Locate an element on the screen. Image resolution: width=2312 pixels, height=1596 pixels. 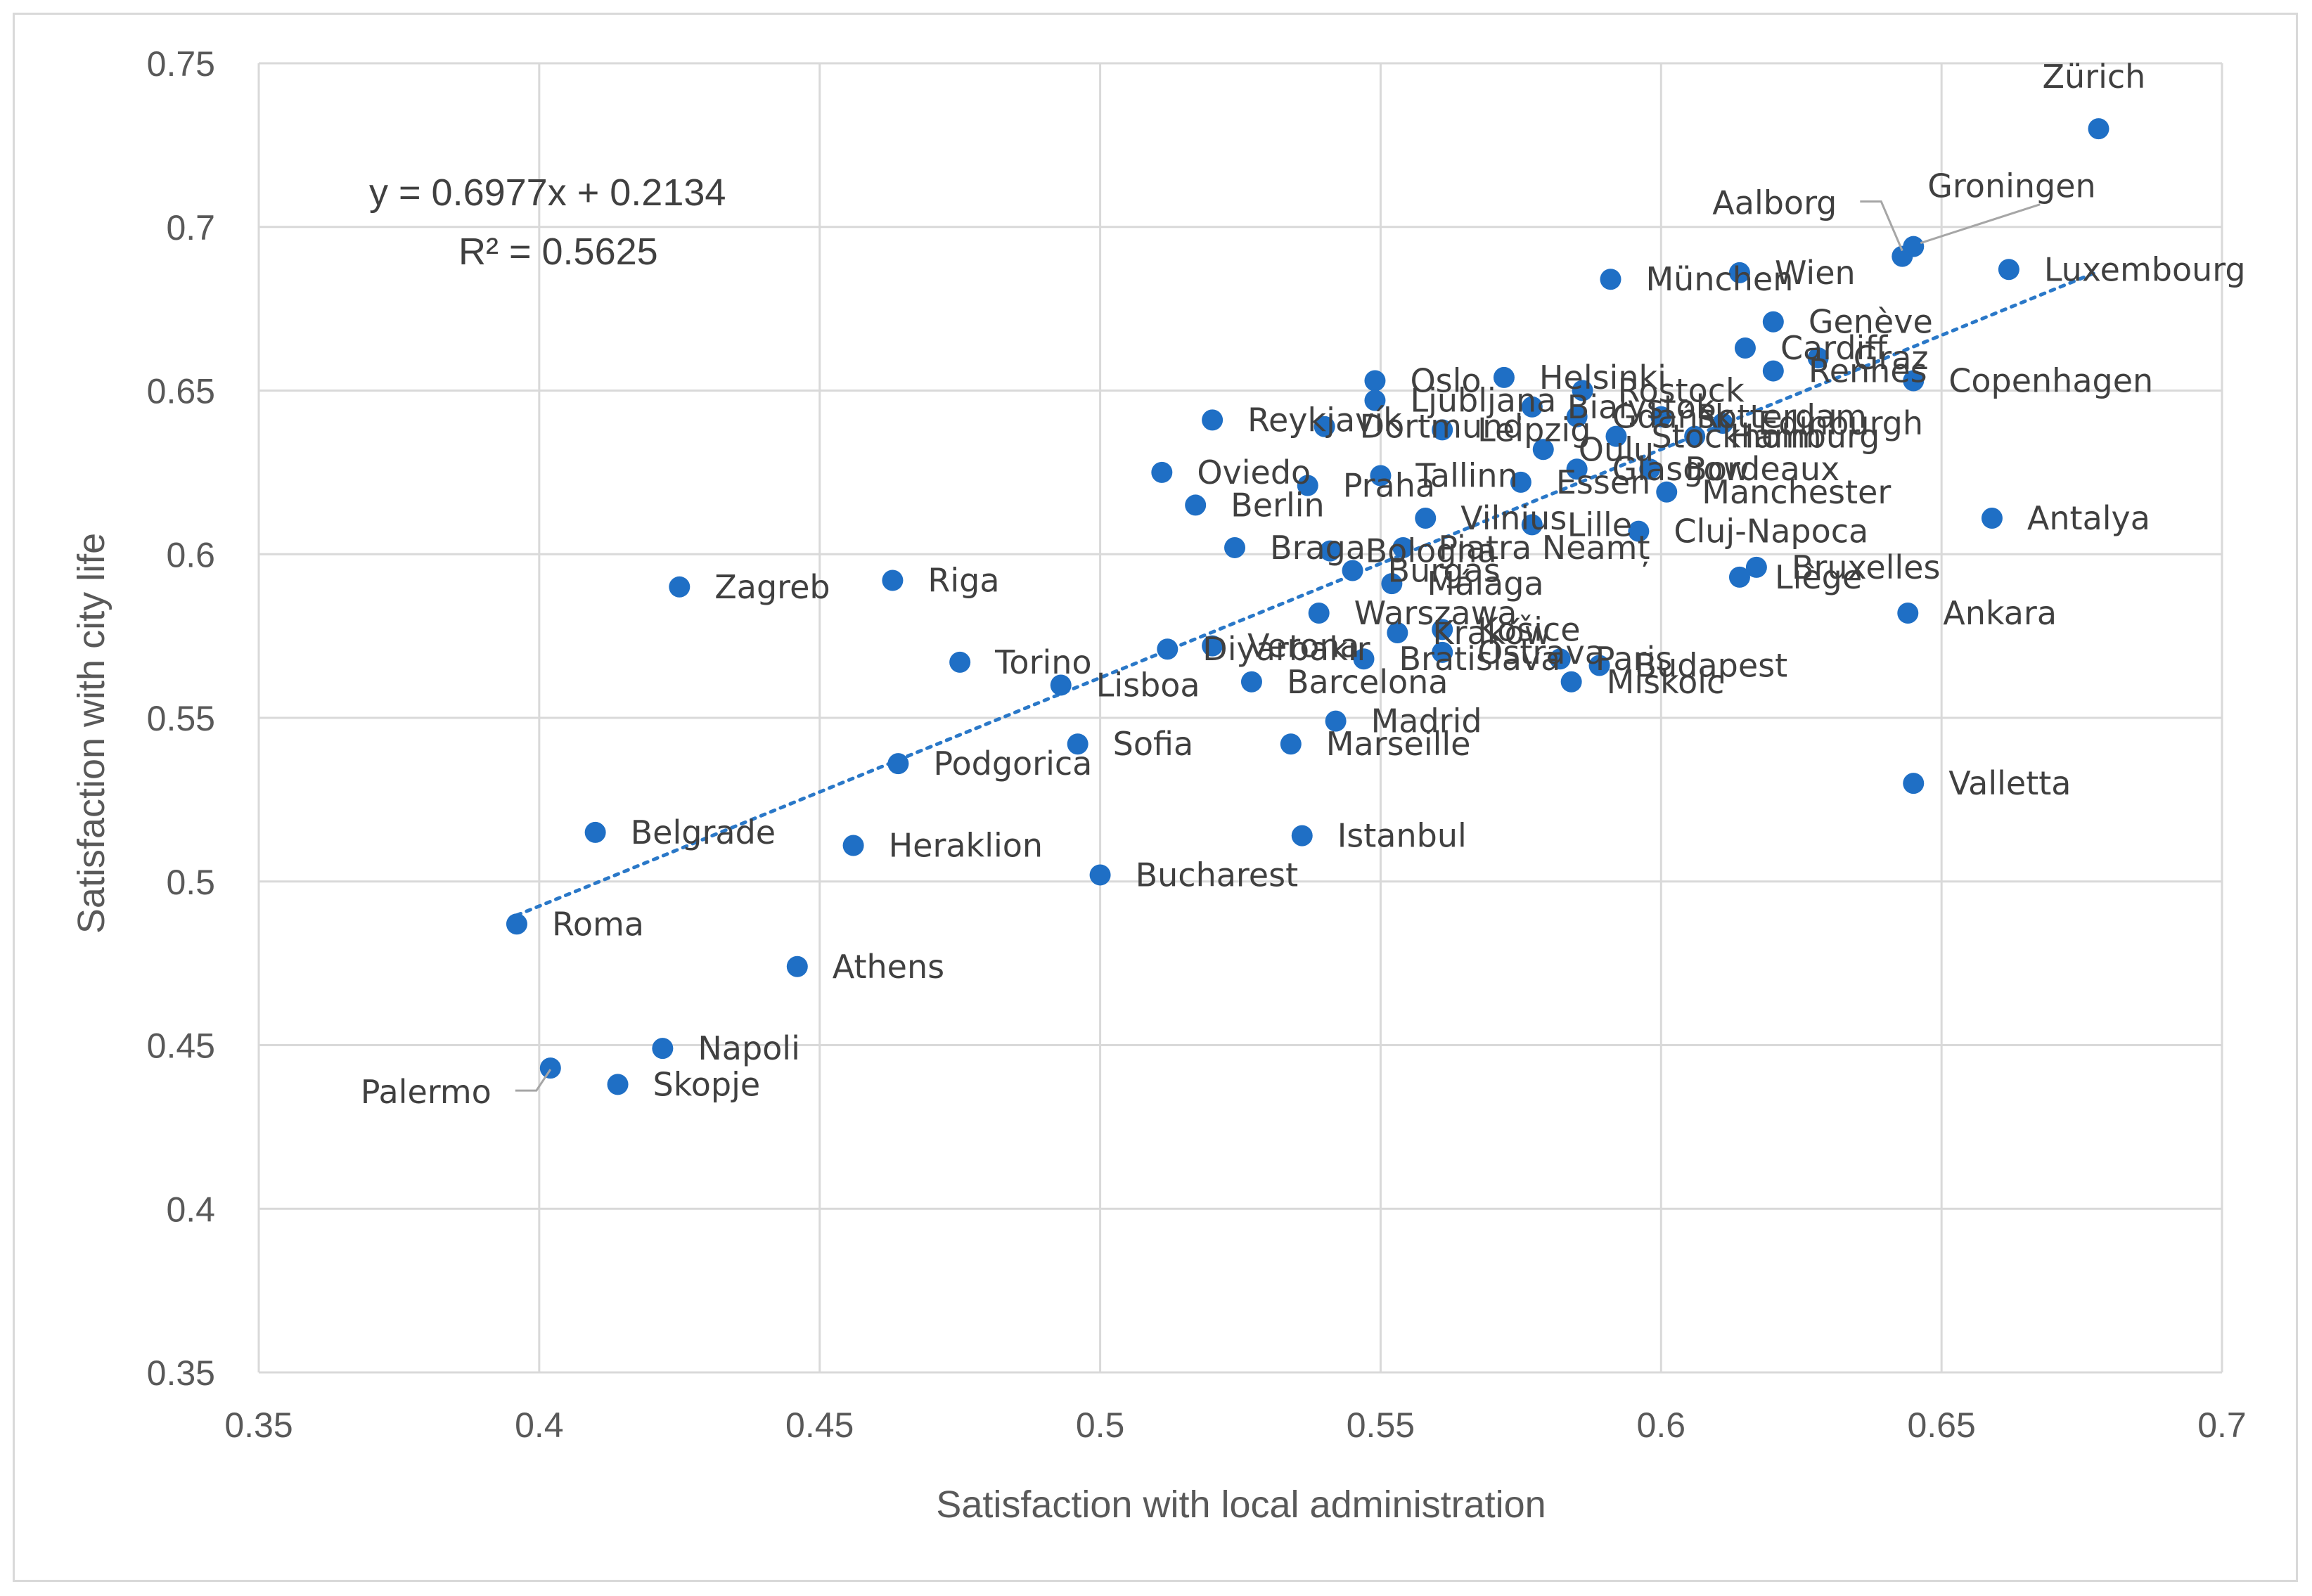
x-tick-label: 0.7 is located at coordinates (2222, 1425).